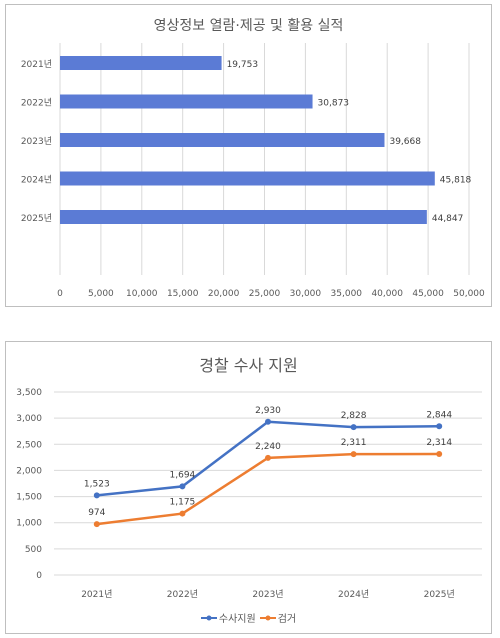 Image resolution: width=500 pixels, height=638 pixels. I want to click on line-y-tick-label: 3,500, so click(29, 393).